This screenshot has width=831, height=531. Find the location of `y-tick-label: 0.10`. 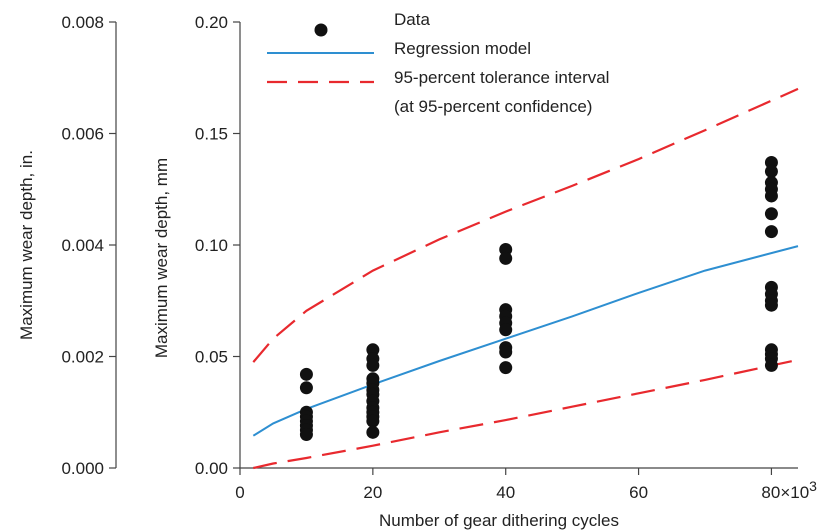

y-tick-label: 0.10 is located at coordinates (211, 245).